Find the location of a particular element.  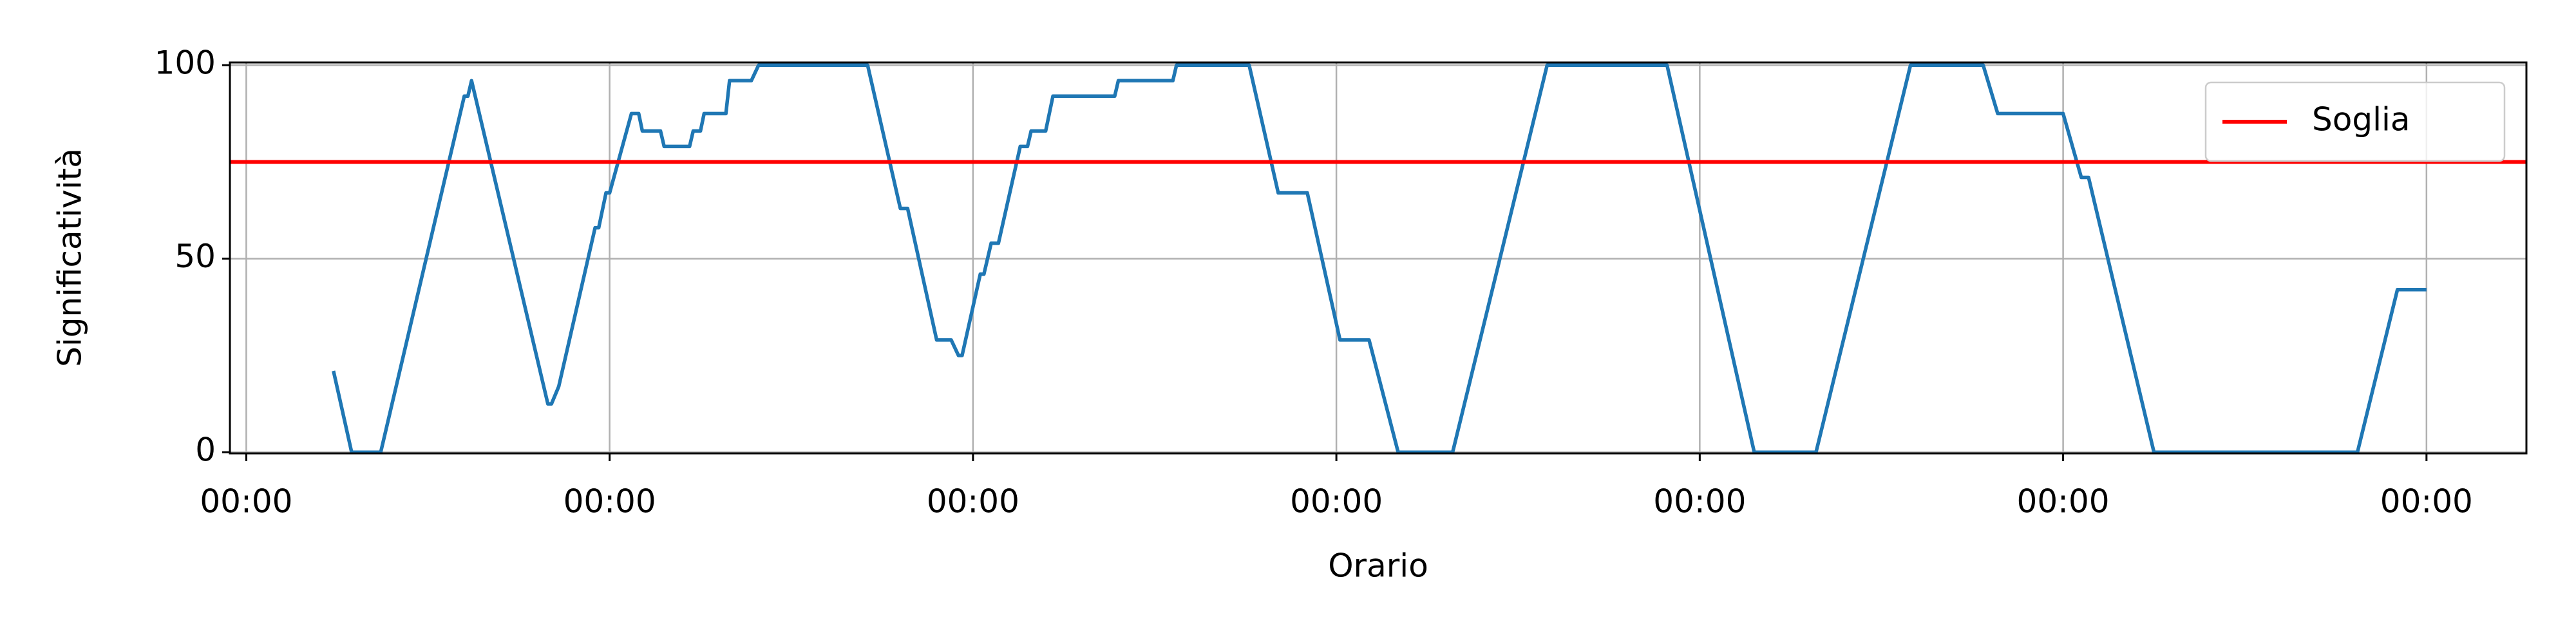

legend-label: Soglia is located at coordinates (2361, 120).